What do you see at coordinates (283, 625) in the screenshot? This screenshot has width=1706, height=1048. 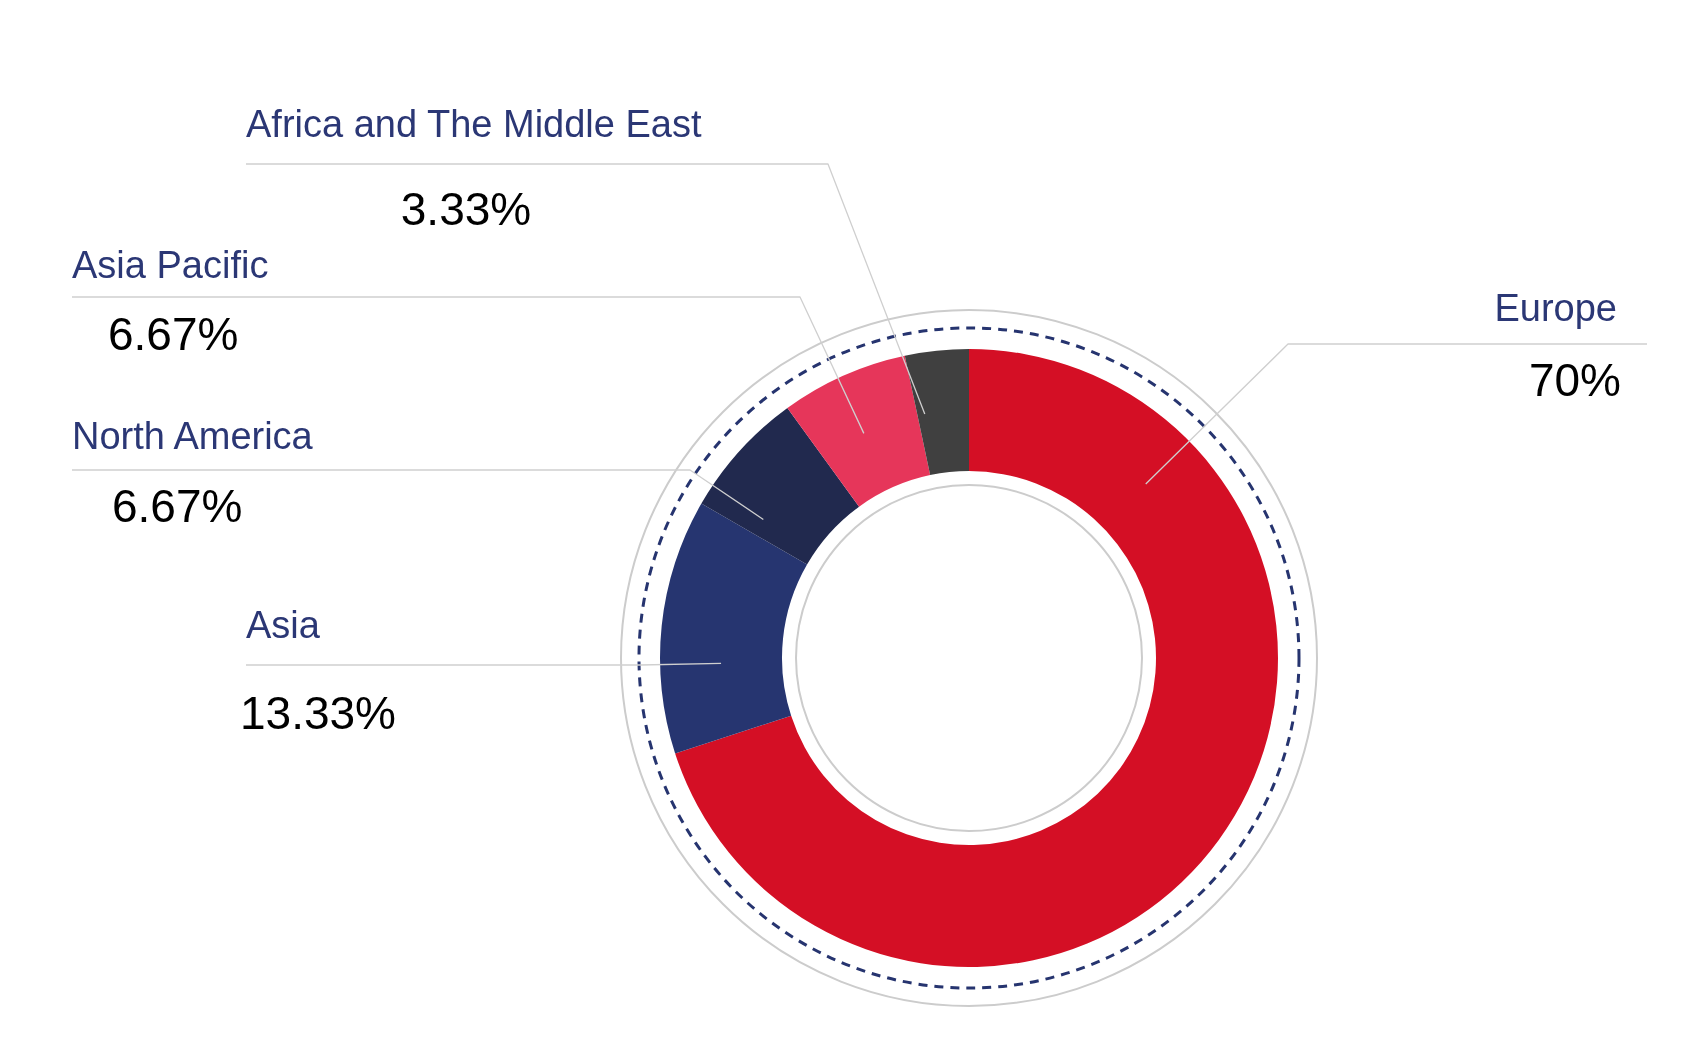 I see `slice-label: Asia` at bounding box center [283, 625].